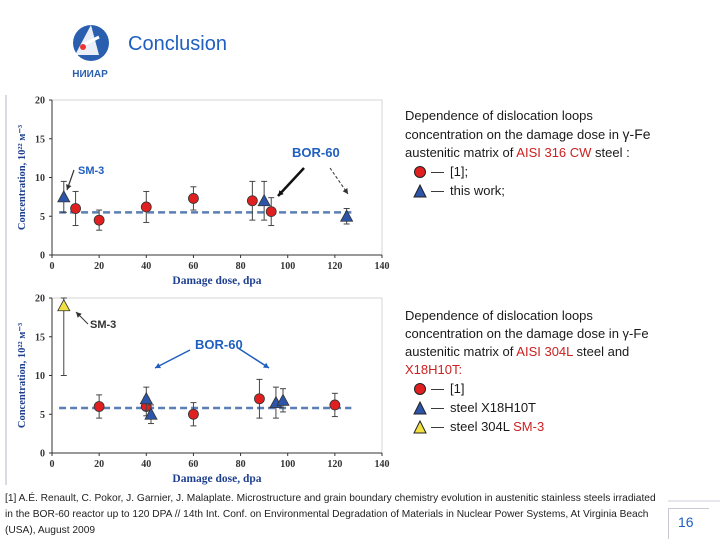 This screenshot has height=540, width=720. What do you see at coordinates (177, 44) in the screenshot?
I see `page-title: Conclusion` at bounding box center [177, 44].